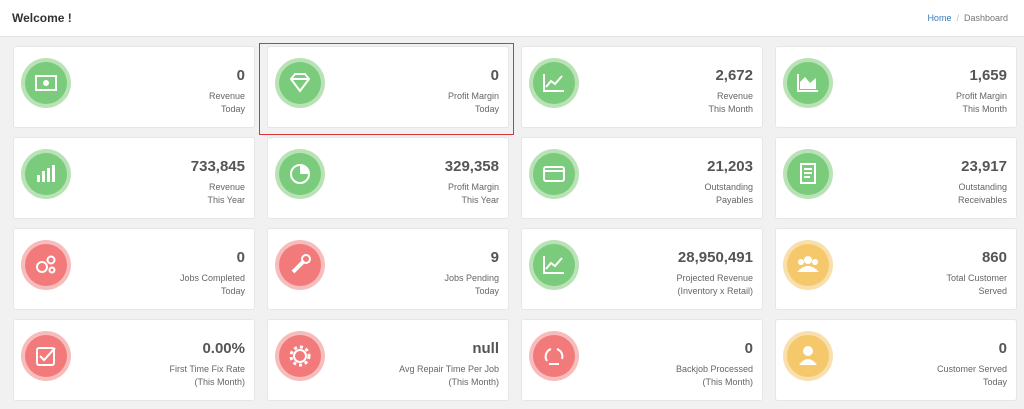 This screenshot has width=1024, height=409. I want to click on stat-label: First Time Fix Rate, so click(207, 369).